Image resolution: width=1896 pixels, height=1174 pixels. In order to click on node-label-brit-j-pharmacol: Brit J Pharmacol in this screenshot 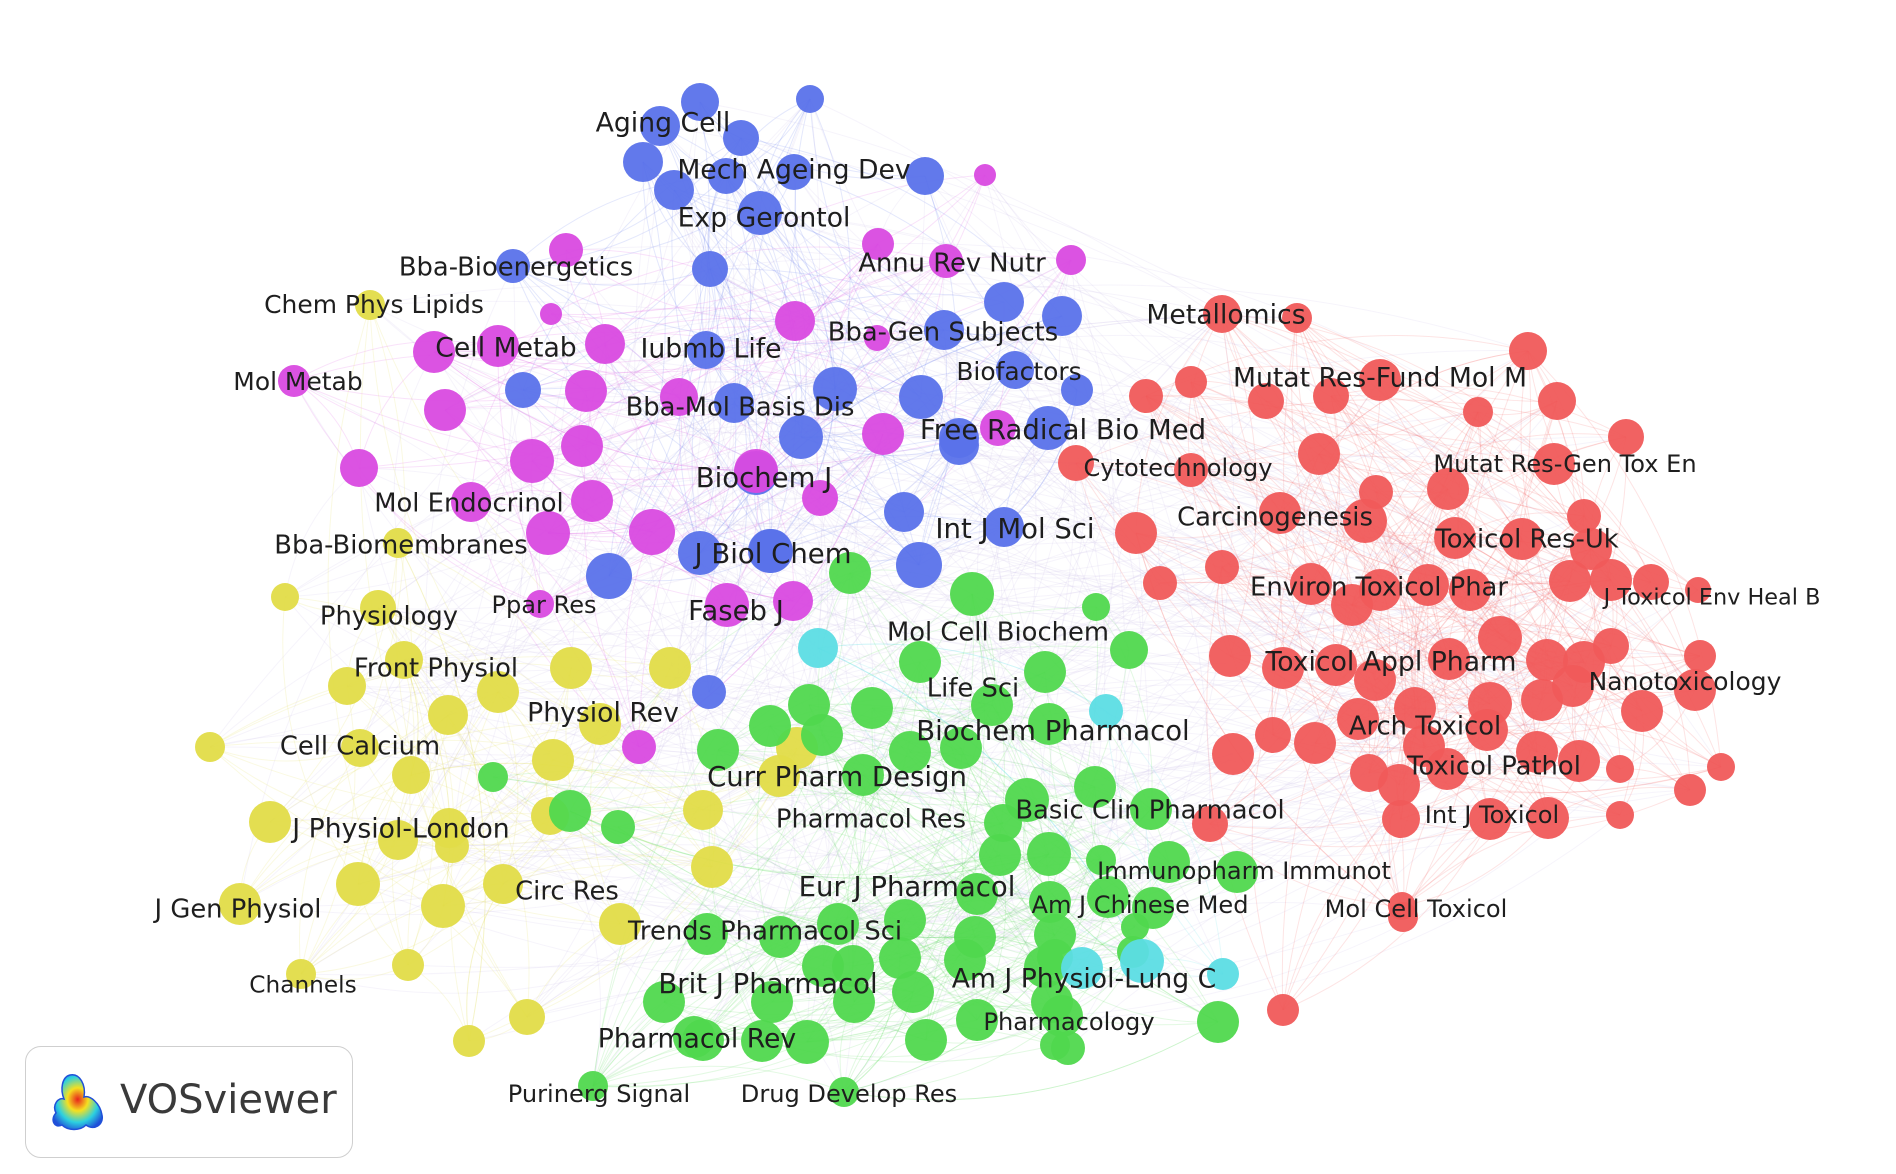, I will do `click(767, 984)`.